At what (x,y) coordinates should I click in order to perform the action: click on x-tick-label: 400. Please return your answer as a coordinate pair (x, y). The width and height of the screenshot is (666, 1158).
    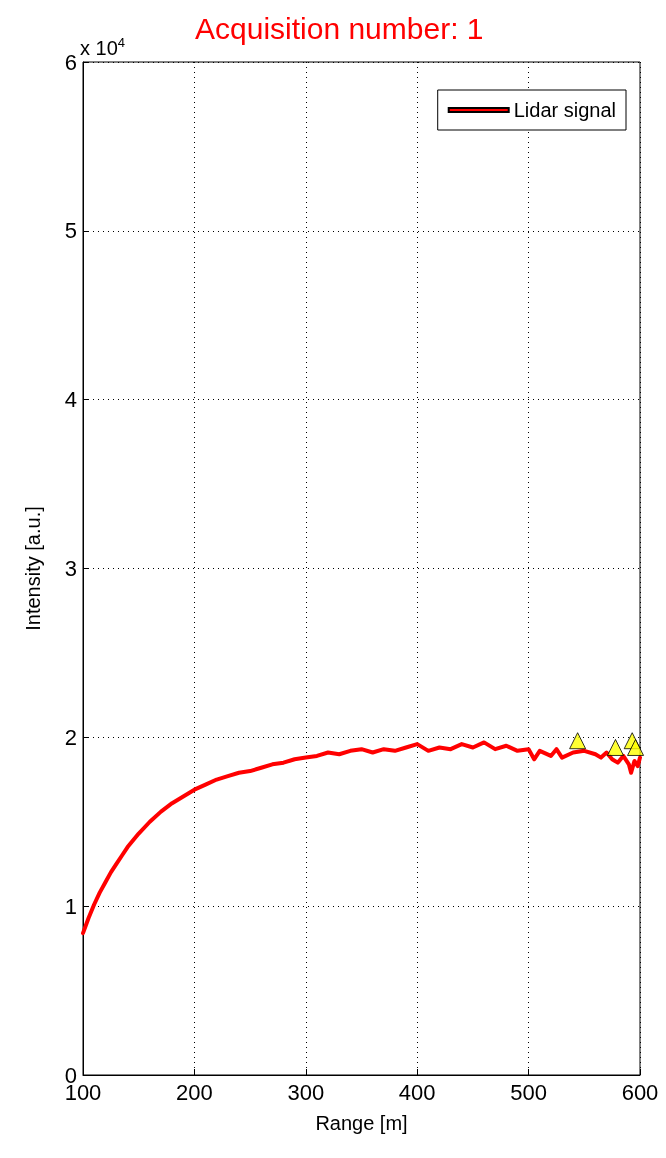
    Looking at the image, I should click on (417, 1092).